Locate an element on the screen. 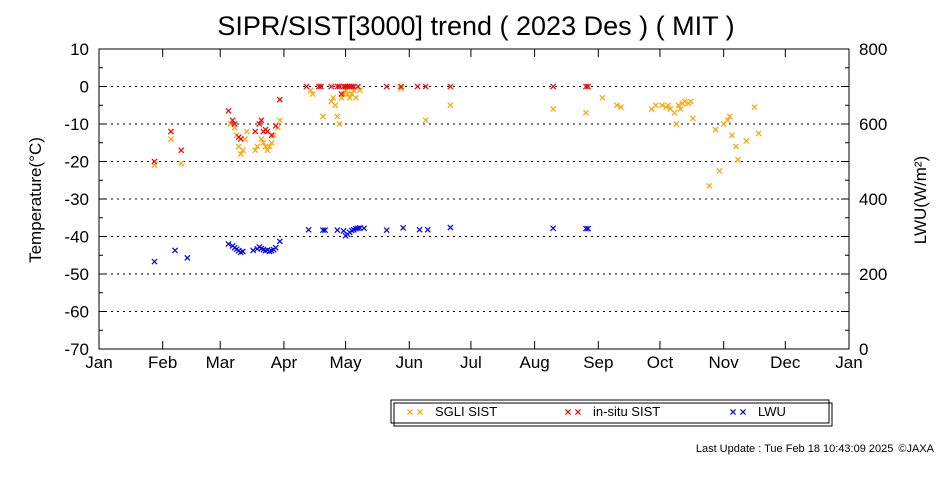 The image size is (950, 480). series-in-situ-sist is located at coordinates (371, 124).